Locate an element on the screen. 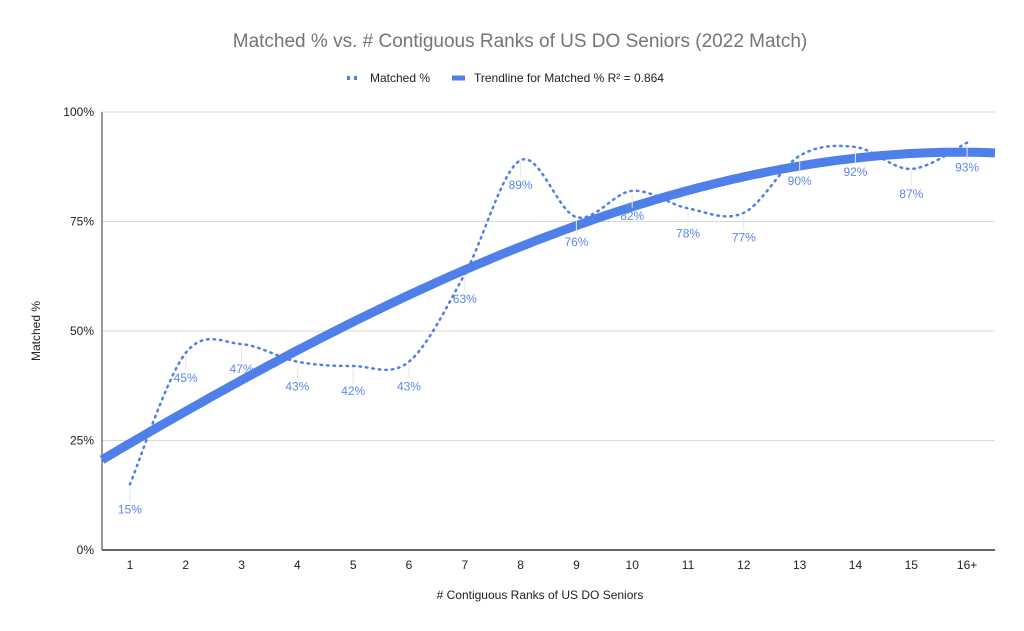  data-label: 82% is located at coordinates (632, 216).